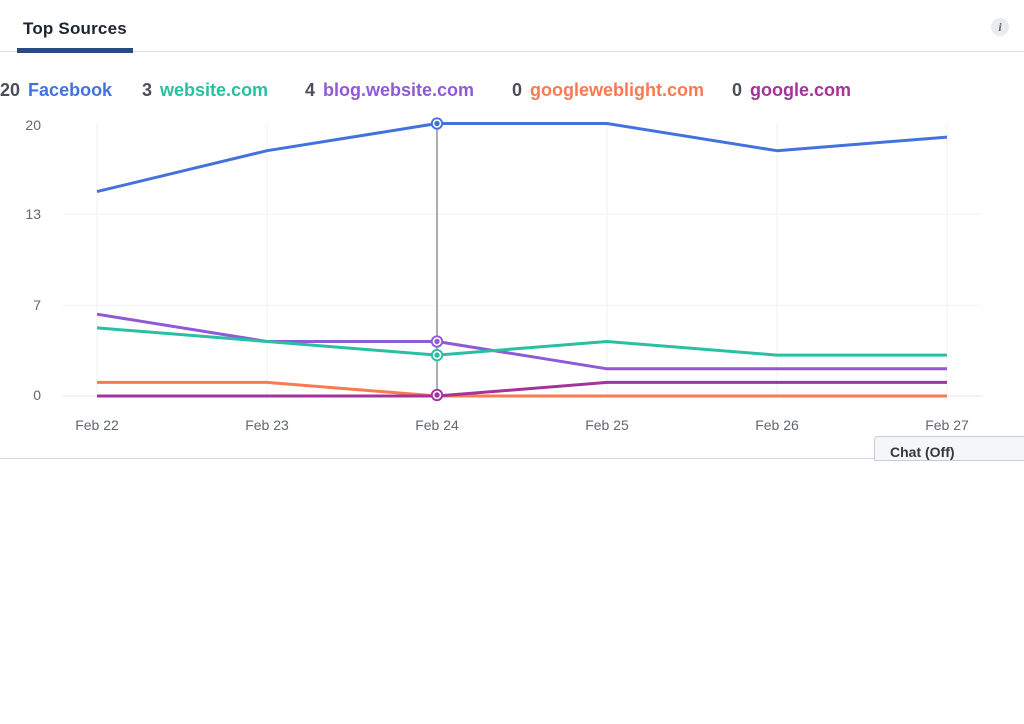 The width and height of the screenshot is (1024, 724). What do you see at coordinates (33, 214) in the screenshot?
I see `svg-text: 13` at bounding box center [33, 214].